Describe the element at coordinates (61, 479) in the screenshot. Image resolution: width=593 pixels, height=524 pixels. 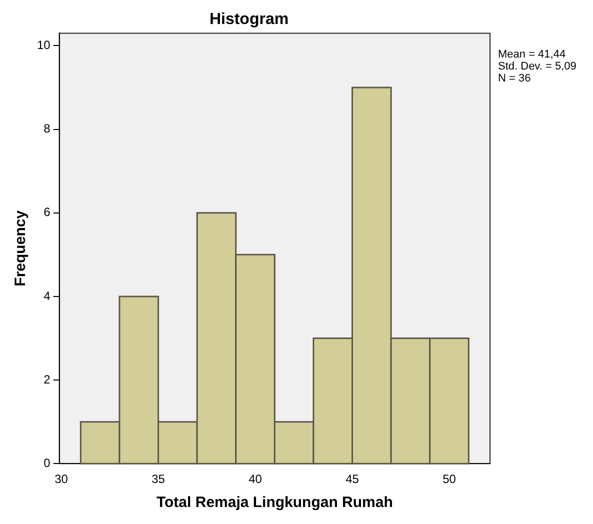
I see `x-tick-label: 30` at that location.